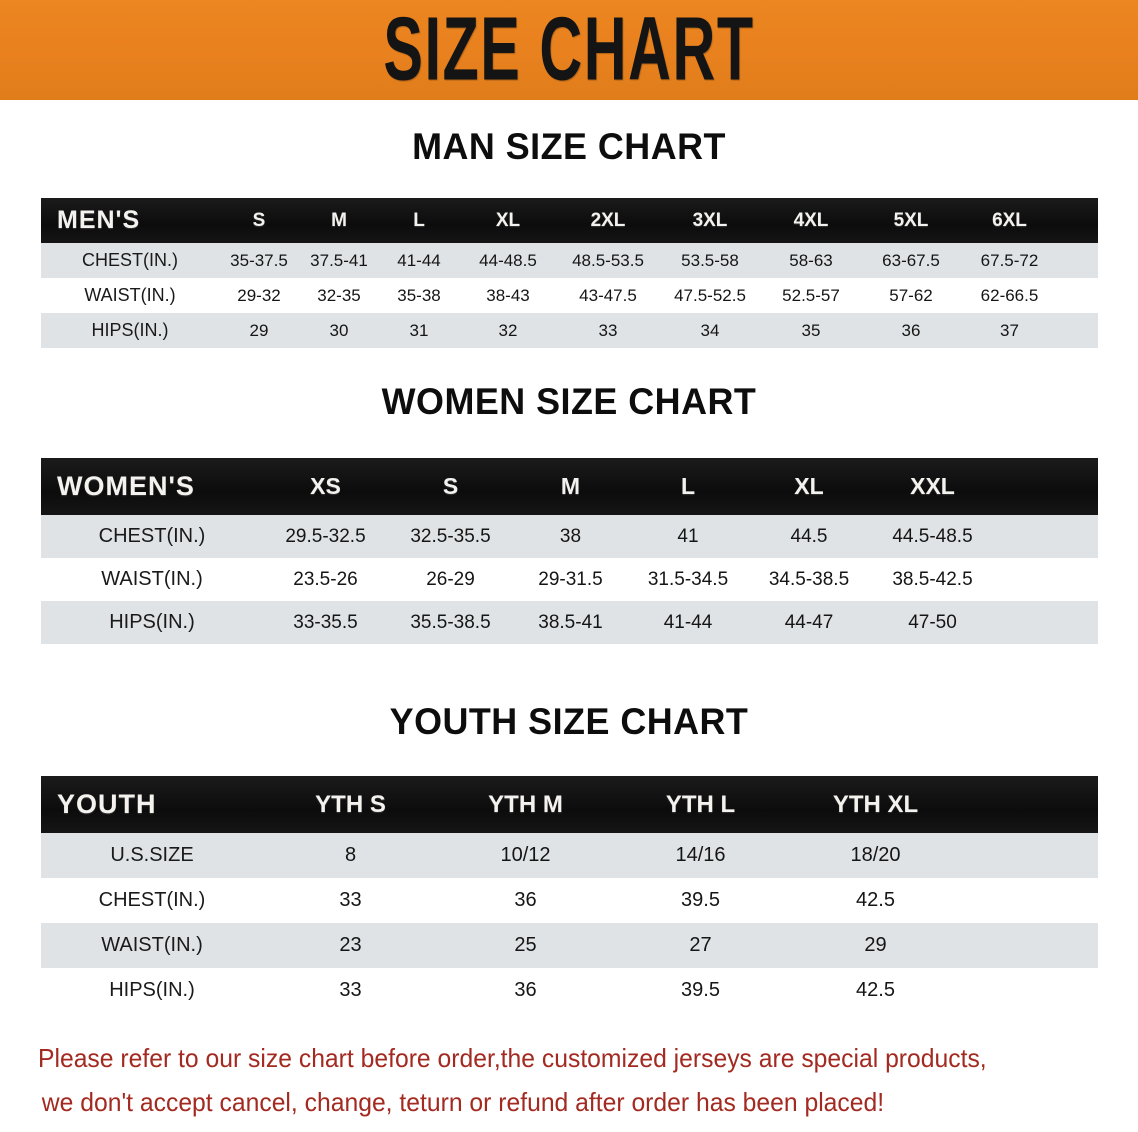 The image size is (1138, 1132). Describe the element at coordinates (911, 330) in the screenshot. I see `men-hips-5xl: 36` at that location.